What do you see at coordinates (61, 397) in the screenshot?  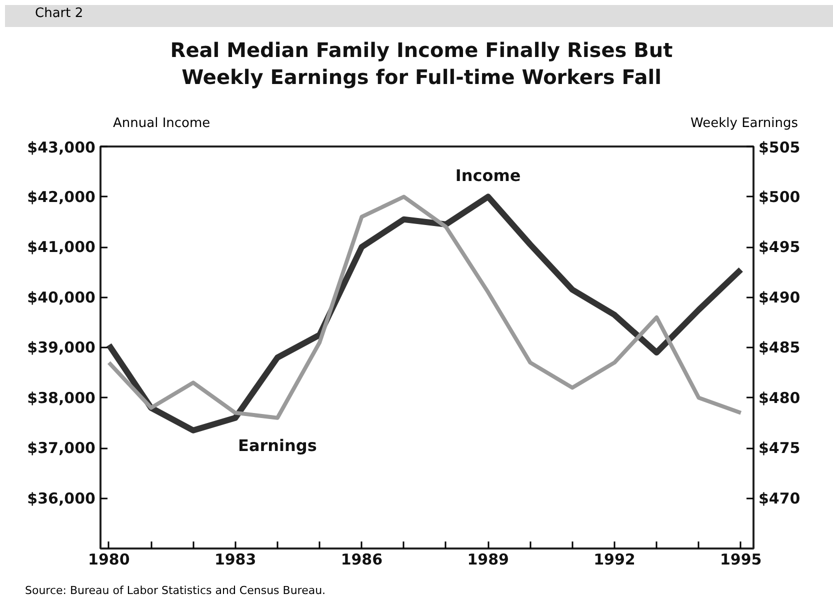 I see `y-tick-label: $38,000` at bounding box center [61, 397].